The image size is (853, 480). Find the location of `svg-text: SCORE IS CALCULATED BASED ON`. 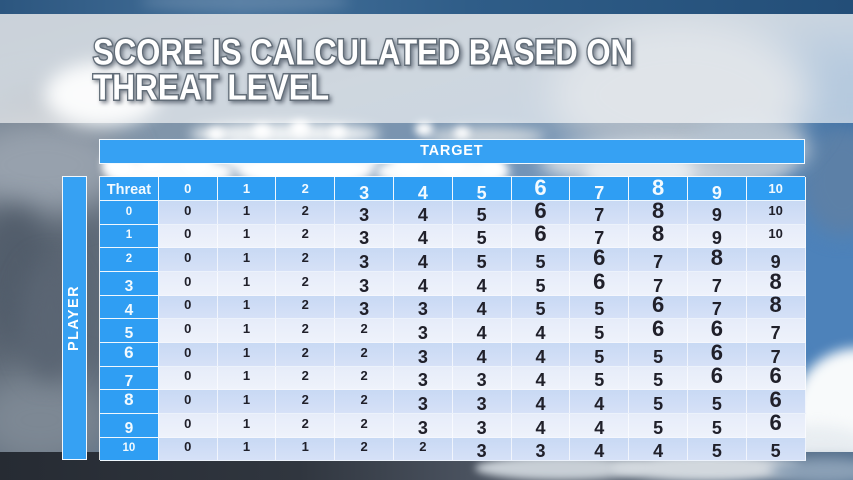

svg-text: SCORE IS CALCULATED BASED ON is located at coordinates (363, 53).